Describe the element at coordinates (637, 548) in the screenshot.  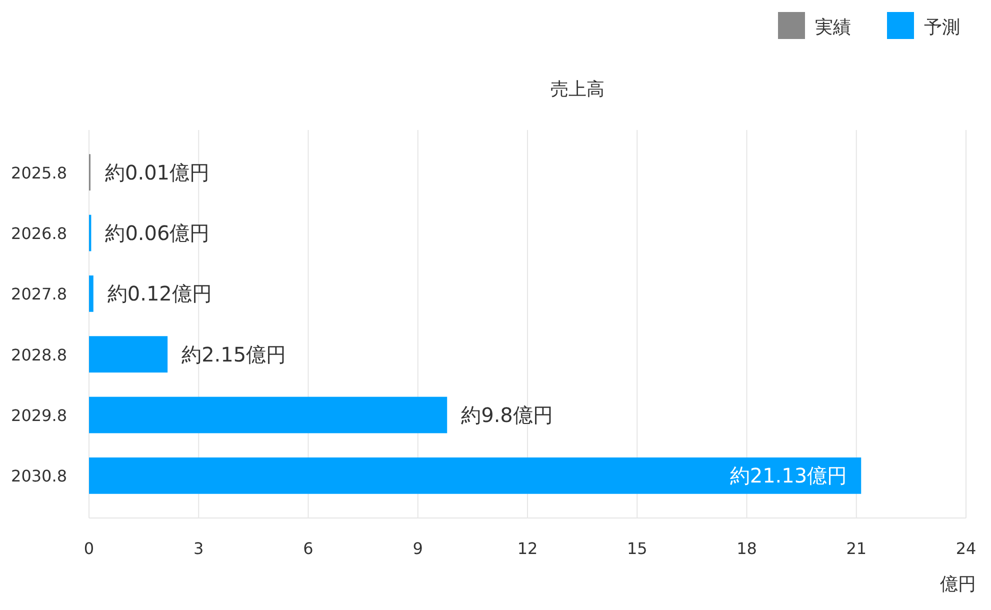
I see `x-tick-label: 15` at that location.